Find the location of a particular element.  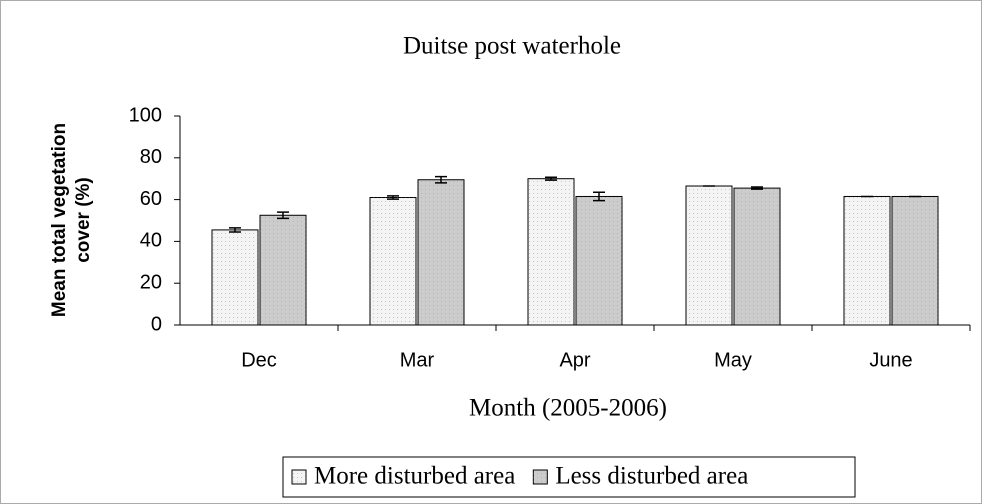

y-tick-label: 80 is located at coordinates (151, 157).